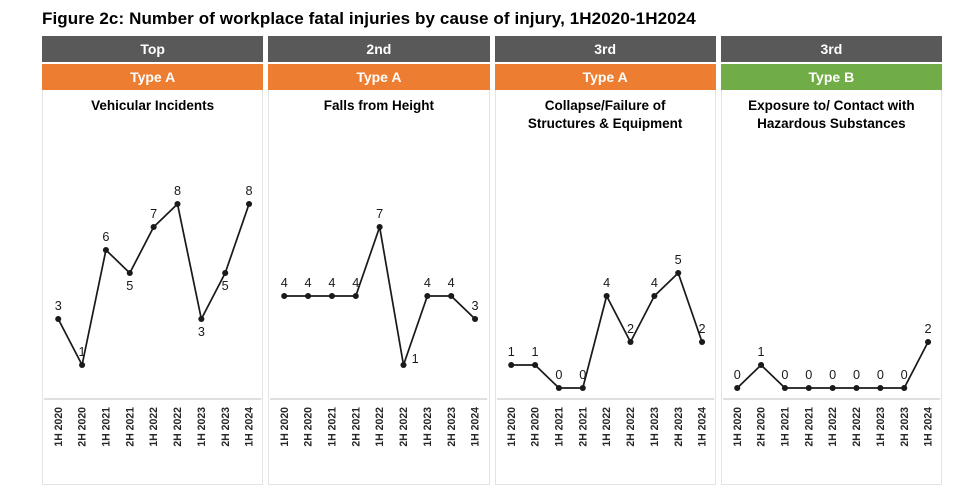 Image resolution: width=960 pixels, height=499 pixels. What do you see at coordinates (378, 105) in the screenshot?
I see `chart-title: Falls from Height` at bounding box center [378, 105].